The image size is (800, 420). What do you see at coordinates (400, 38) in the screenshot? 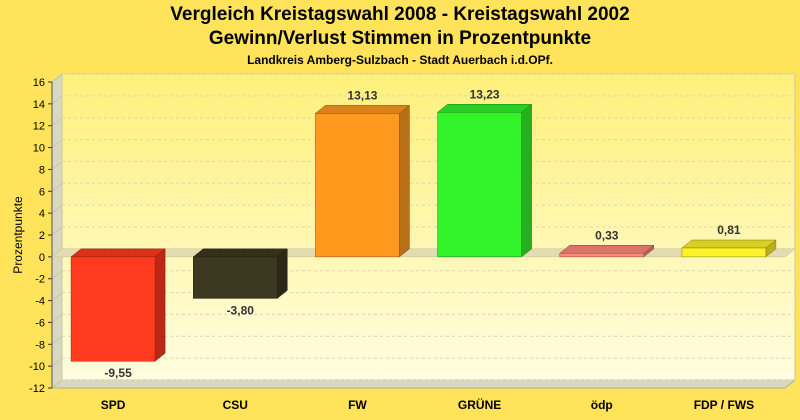
I see `chart-subtitle: Gewinn/Verlust Stimmen in Prozentpunkte` at bounding box center [400, 38].